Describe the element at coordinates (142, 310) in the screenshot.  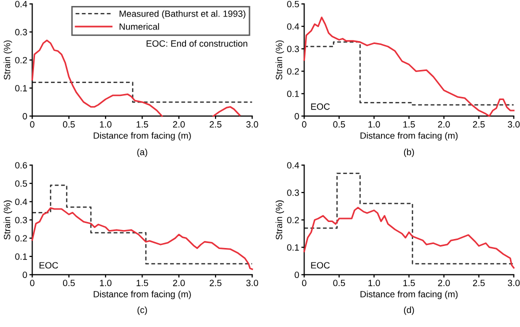
I see `text: (c)` at that location.